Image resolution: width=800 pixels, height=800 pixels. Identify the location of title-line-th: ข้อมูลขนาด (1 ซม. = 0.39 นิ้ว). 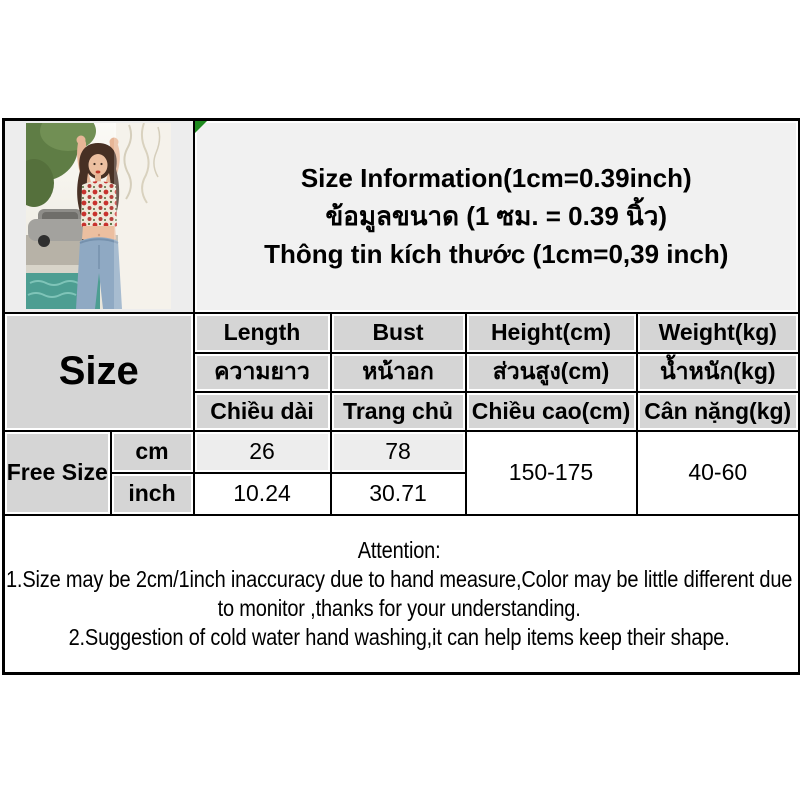
(496, 216).